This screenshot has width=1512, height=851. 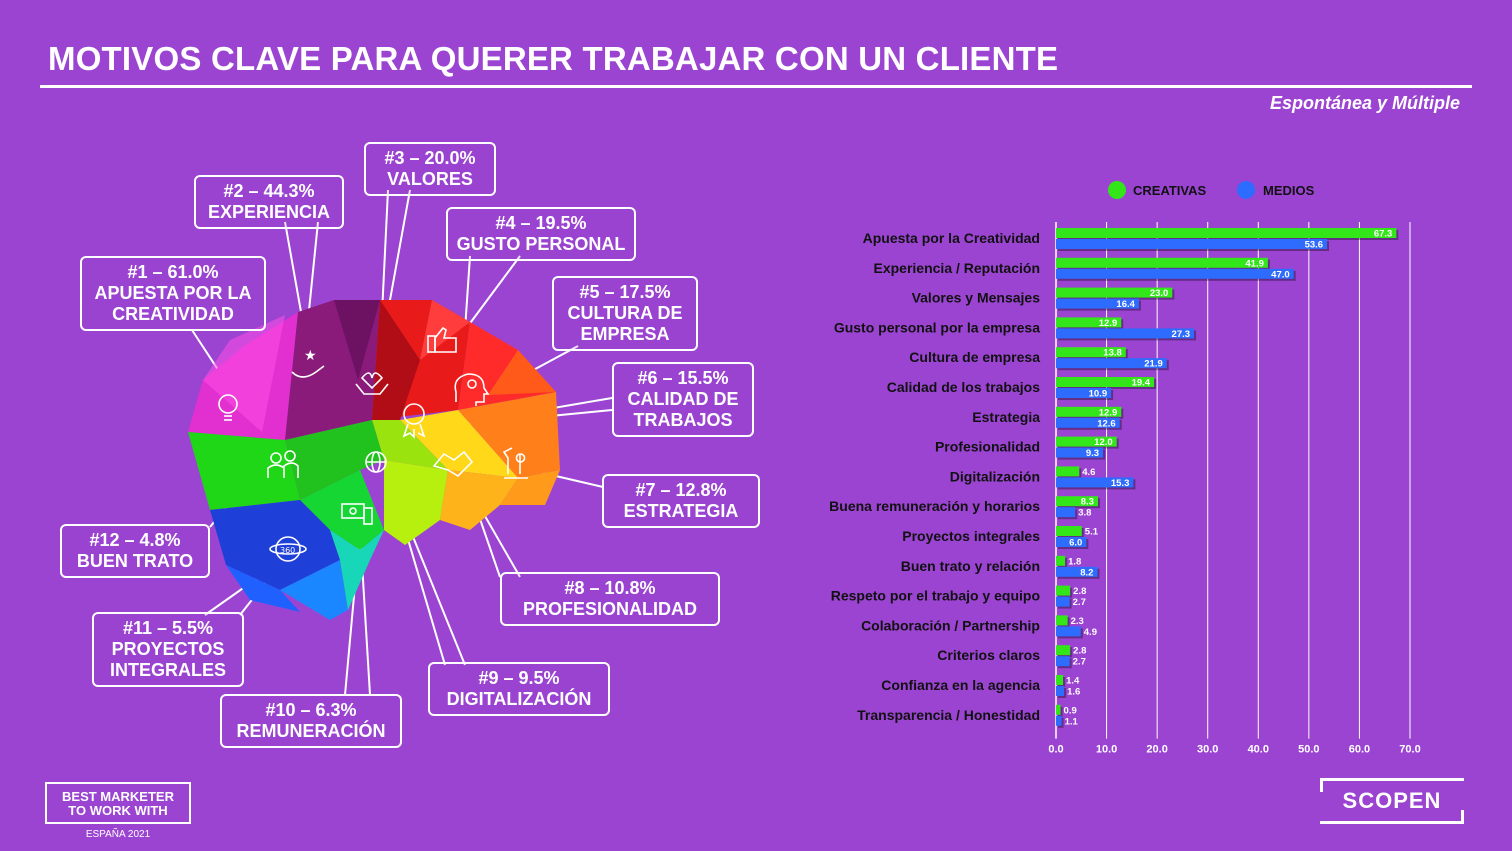 What do you see at coordinates (971, 536) in the screenshot?
I see `category-label: Proyectos integrales` at bounding box center [971, 536].